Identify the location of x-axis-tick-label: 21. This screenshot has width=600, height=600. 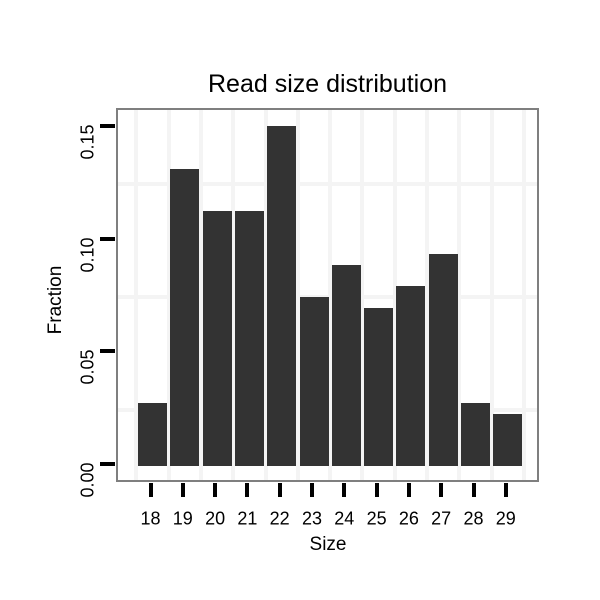
(247, 518).